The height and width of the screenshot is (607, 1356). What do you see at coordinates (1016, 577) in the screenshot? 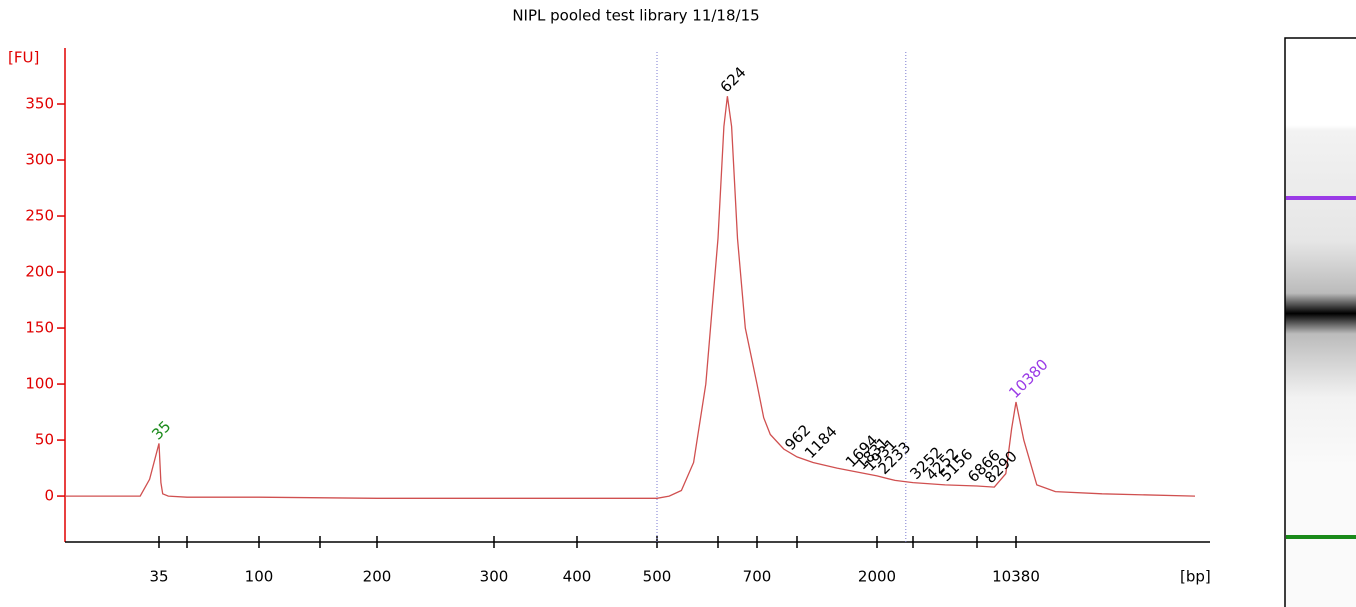
I see `x-tick-label: 10380` at bounding box center [1016, 577].